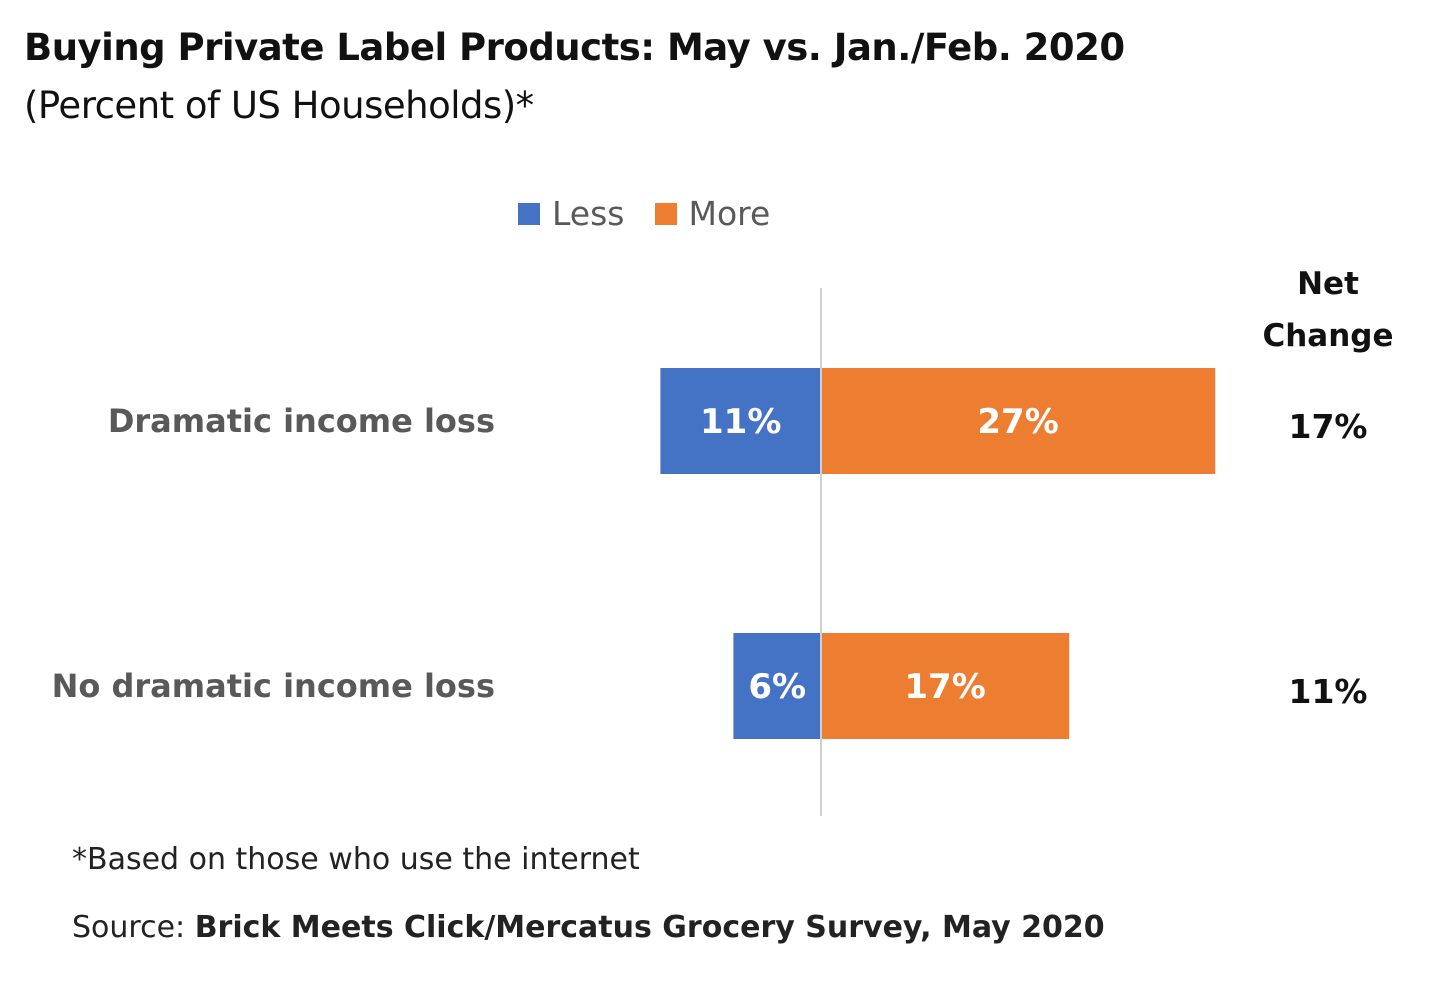  Describe the element at coordinates (279, 105) in the screenshot. I see `chart-subtitle: (Percent of US Households)*` at that location.